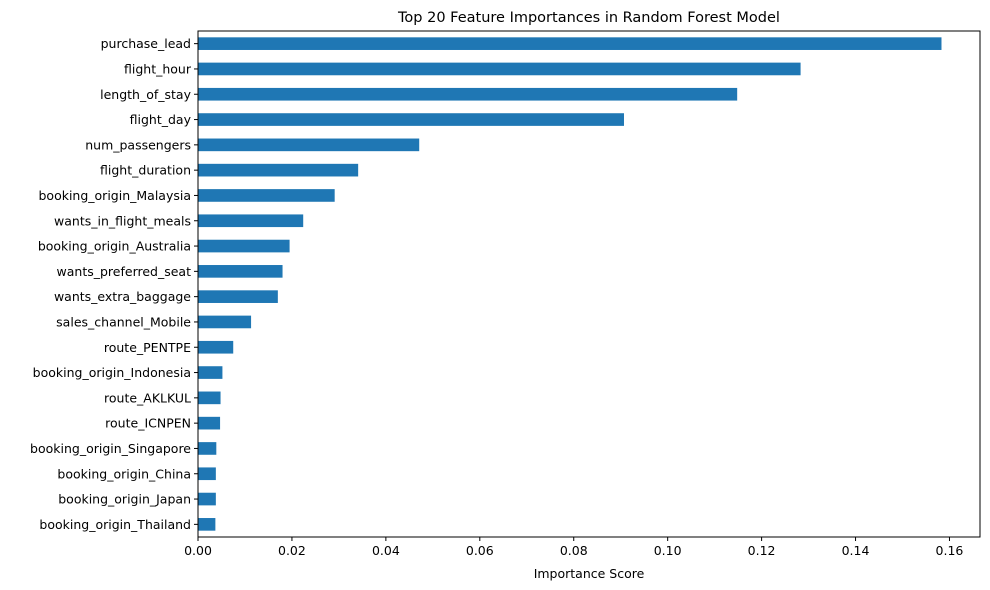 The height and width of the screenshot is (590, 990). What do you see at coordinates (386, 550) in the screenshot?
I see `x-tick-label: 0.04` at bounding box center [386, 550].